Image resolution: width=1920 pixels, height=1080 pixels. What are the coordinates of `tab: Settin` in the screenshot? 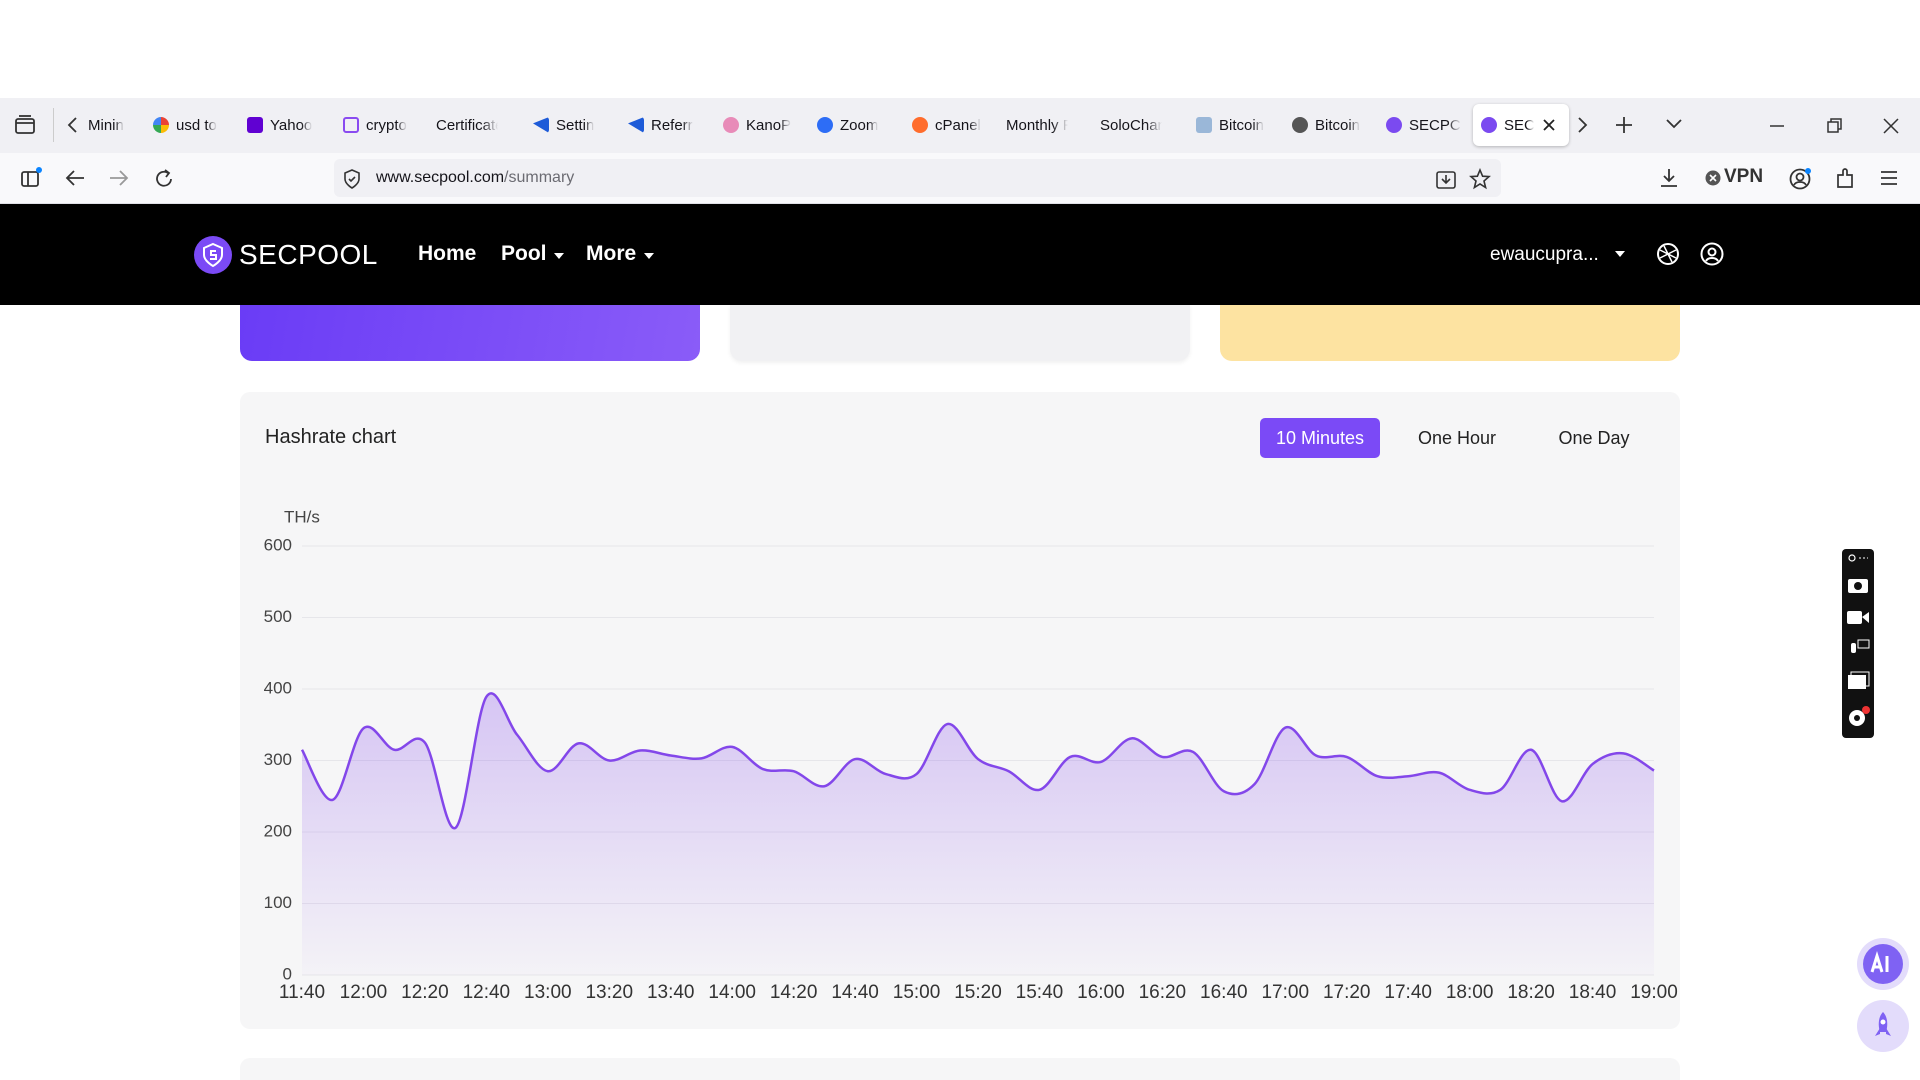 It's located at (579, 125).